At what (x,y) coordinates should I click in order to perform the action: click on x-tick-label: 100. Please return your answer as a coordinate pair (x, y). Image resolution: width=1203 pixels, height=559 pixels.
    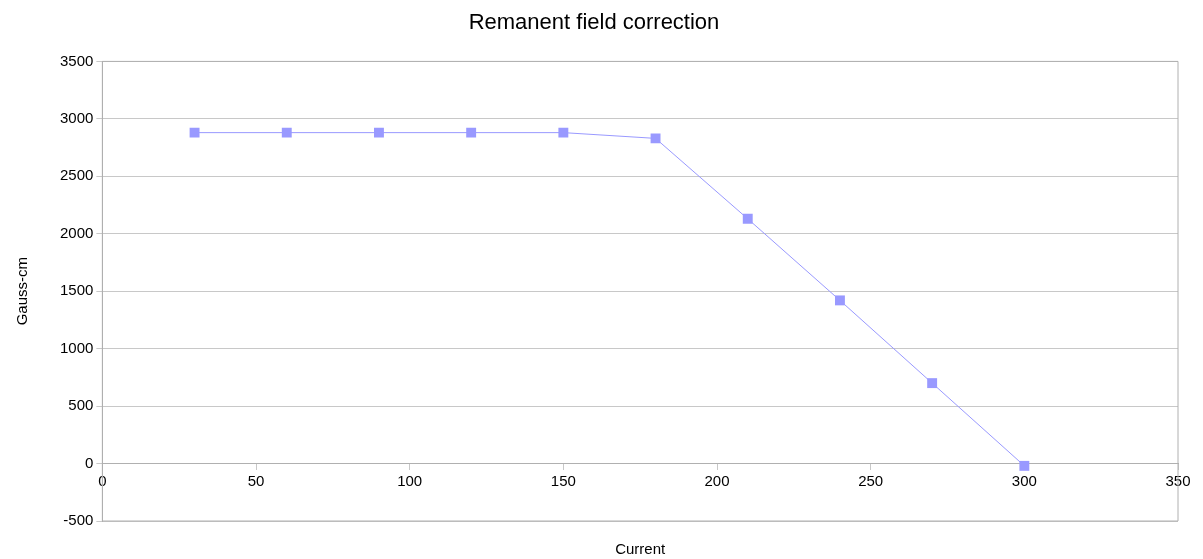
    Looking at the image, I should click on (410, 480).